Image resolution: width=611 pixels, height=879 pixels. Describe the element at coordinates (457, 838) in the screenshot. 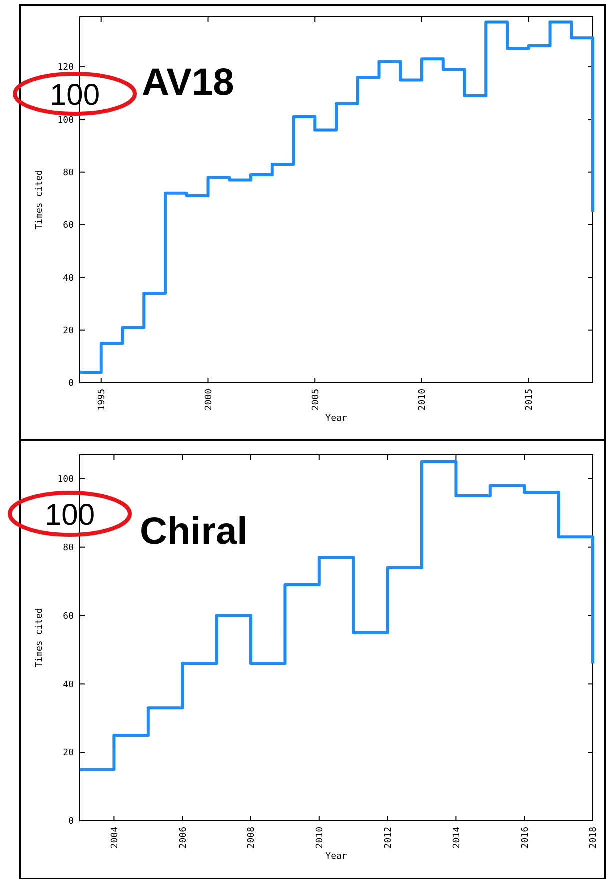

I see `x-tick-label: 2014` at that location.